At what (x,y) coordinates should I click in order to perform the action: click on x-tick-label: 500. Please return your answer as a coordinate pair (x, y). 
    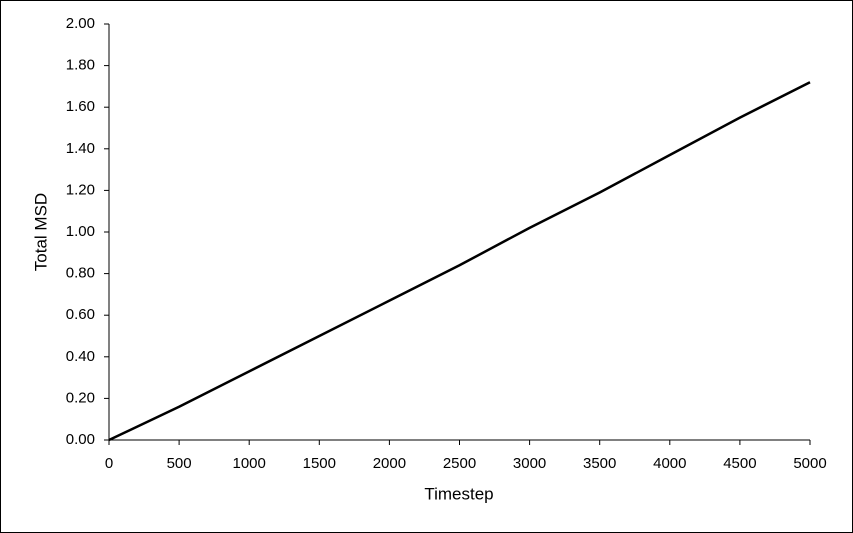
    Looking at the image, I should click on (179, 463).